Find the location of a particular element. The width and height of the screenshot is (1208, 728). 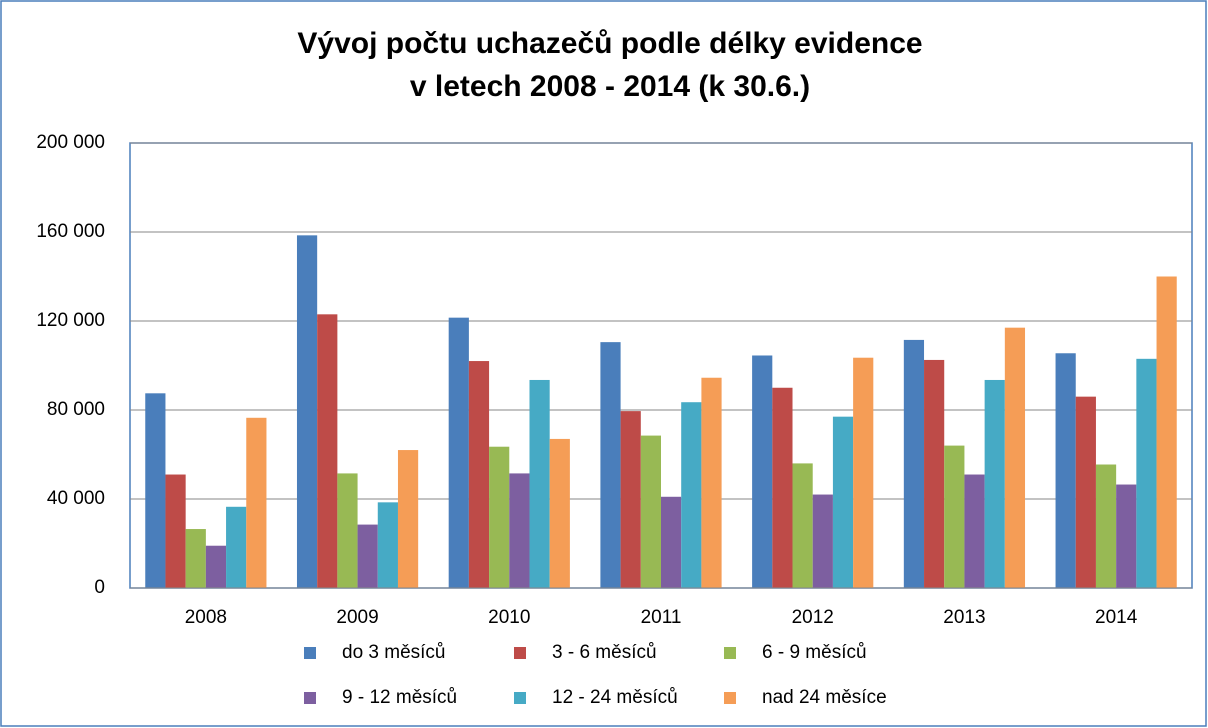

x-tick-label: 2012 is located at coordinates (813, 617).